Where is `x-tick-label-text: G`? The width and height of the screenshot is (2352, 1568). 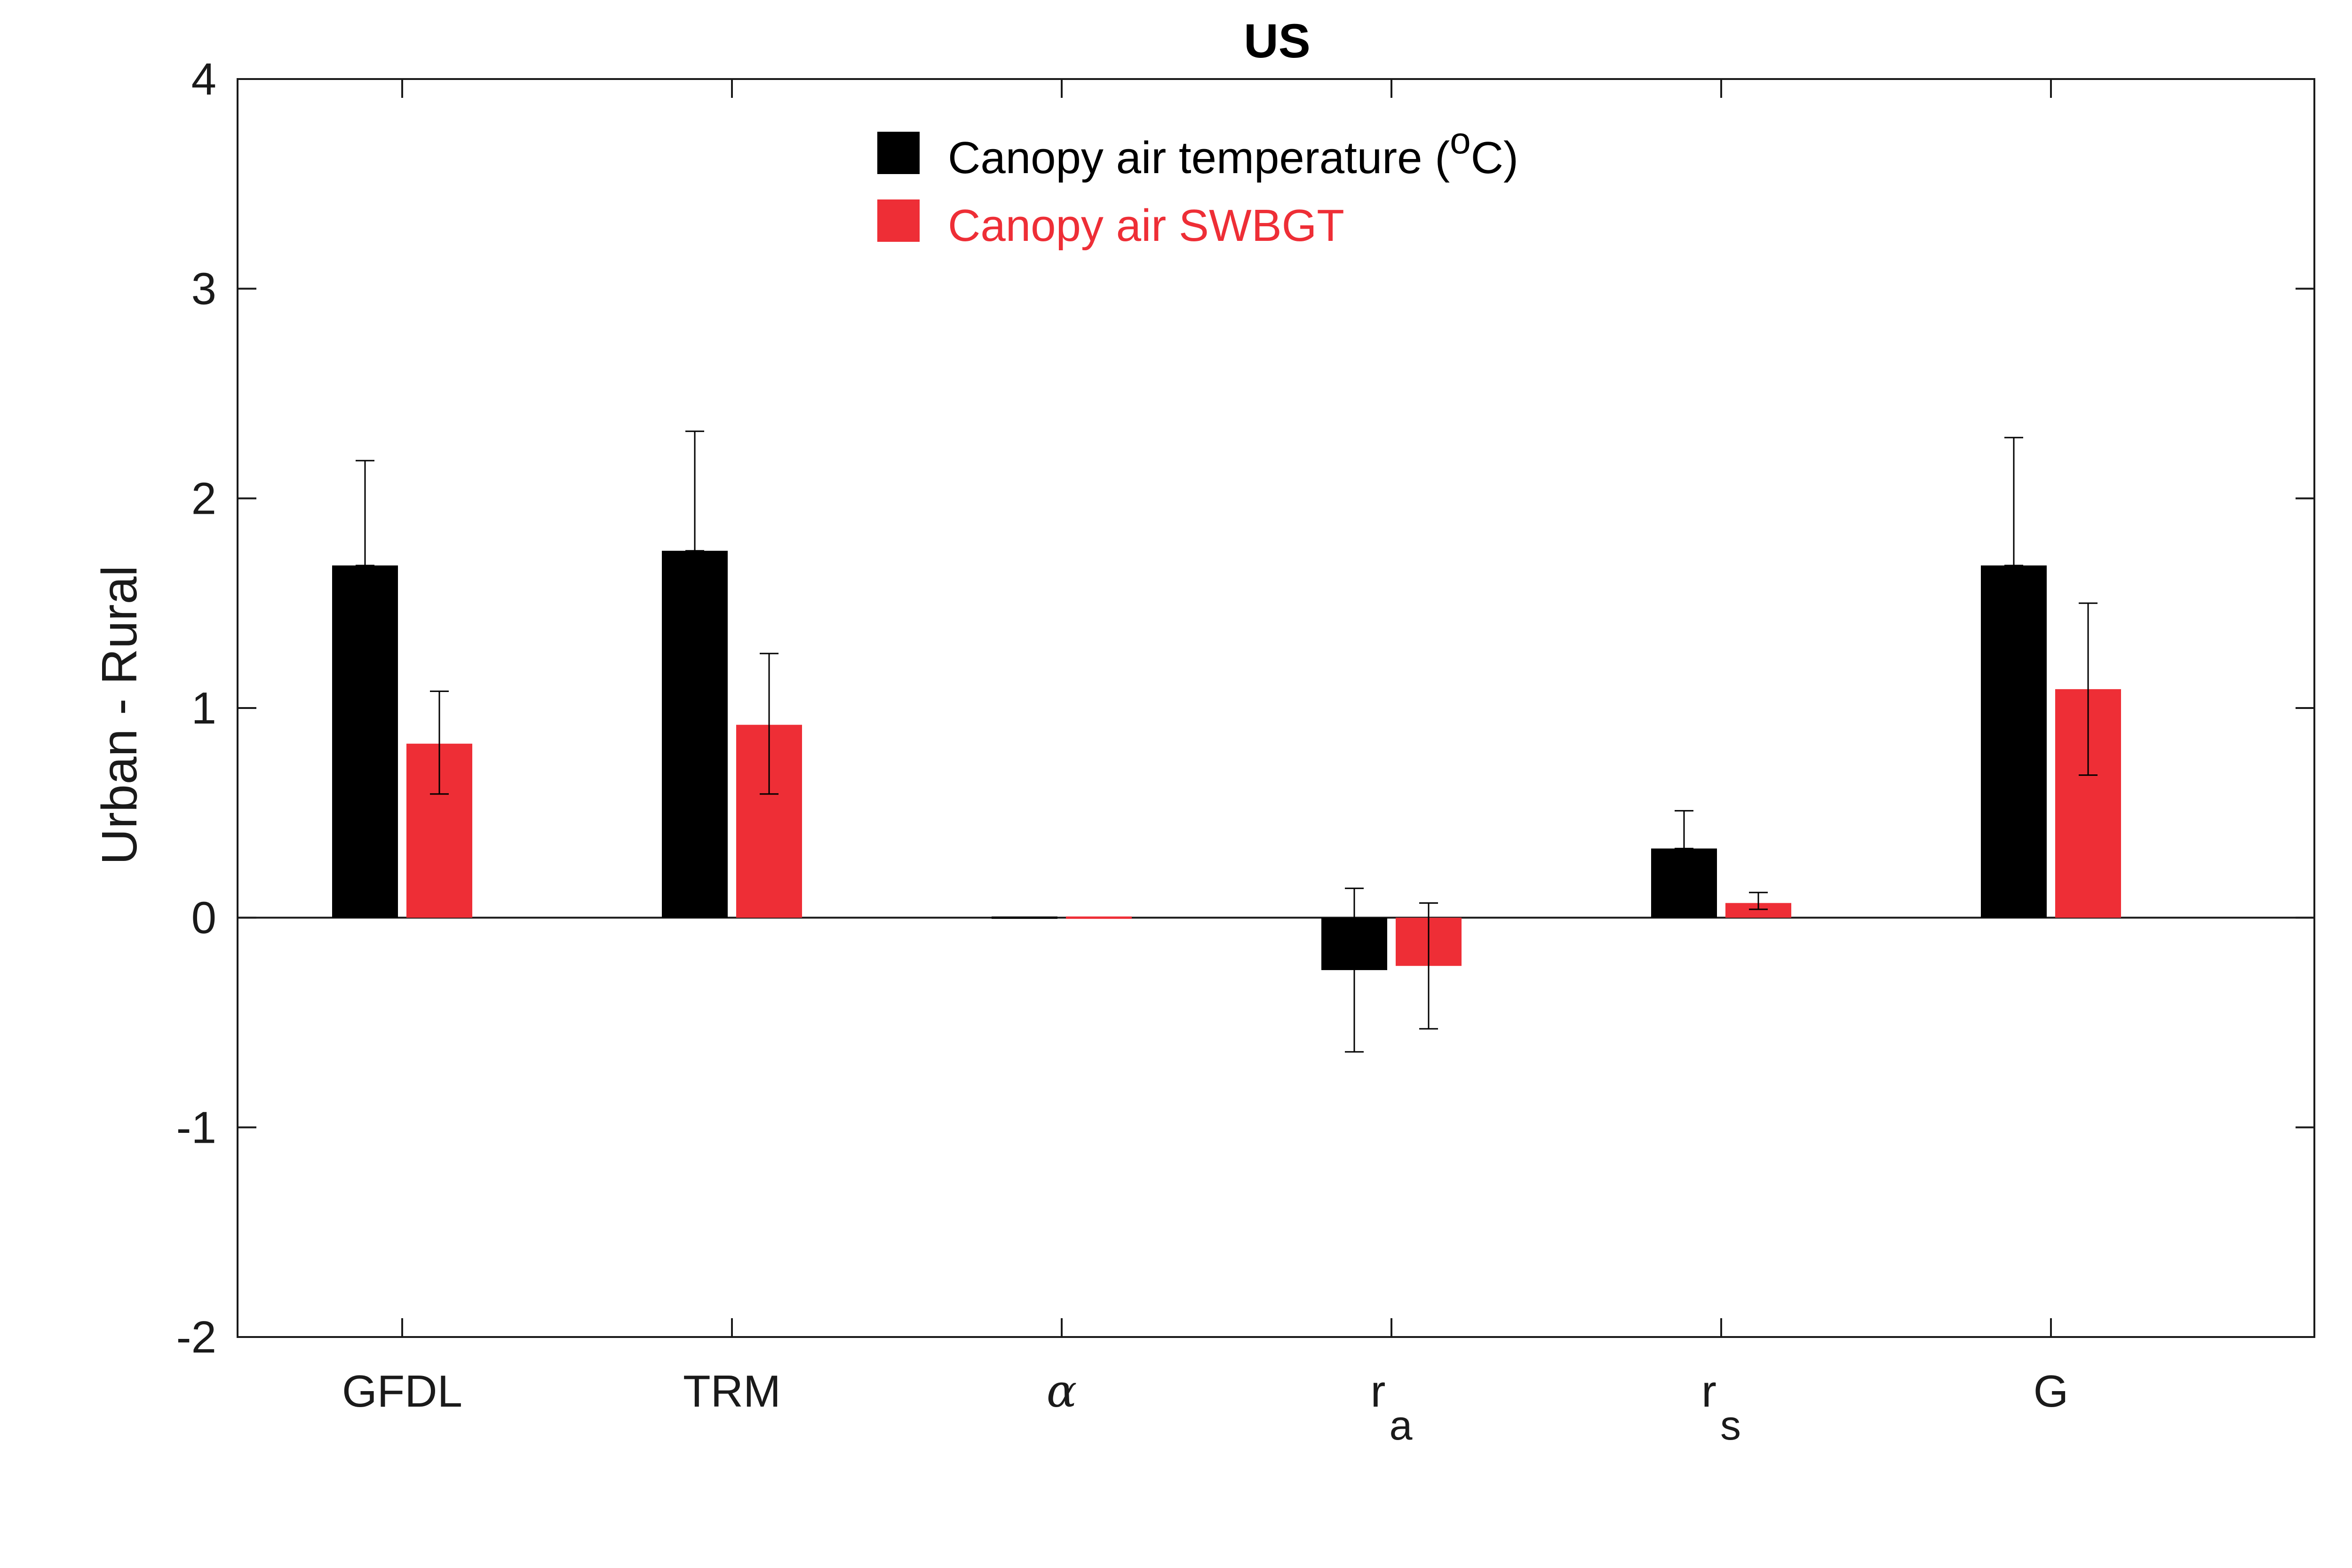
x-tick-label-text: G is located at coordinates (2051, 1391).